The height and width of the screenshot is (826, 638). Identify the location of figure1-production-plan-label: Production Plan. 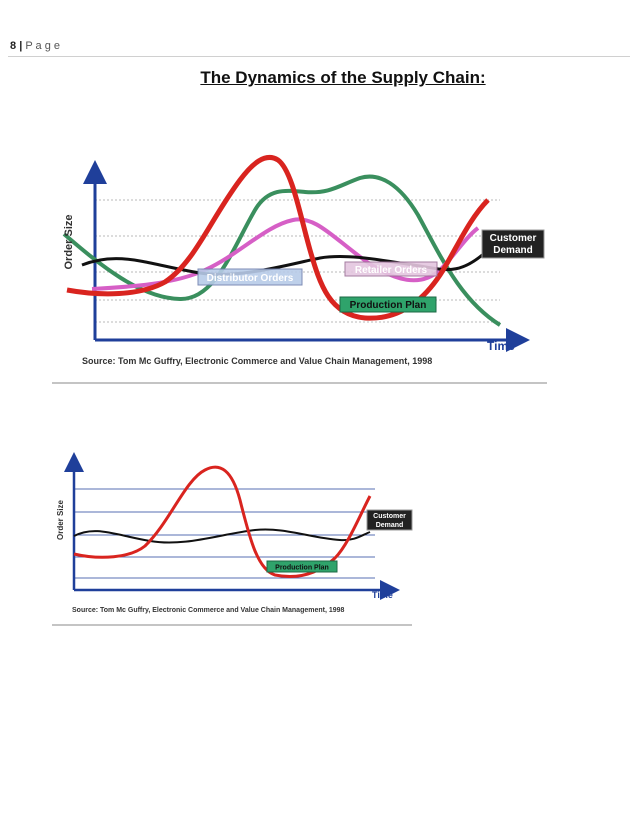
(388, 304).